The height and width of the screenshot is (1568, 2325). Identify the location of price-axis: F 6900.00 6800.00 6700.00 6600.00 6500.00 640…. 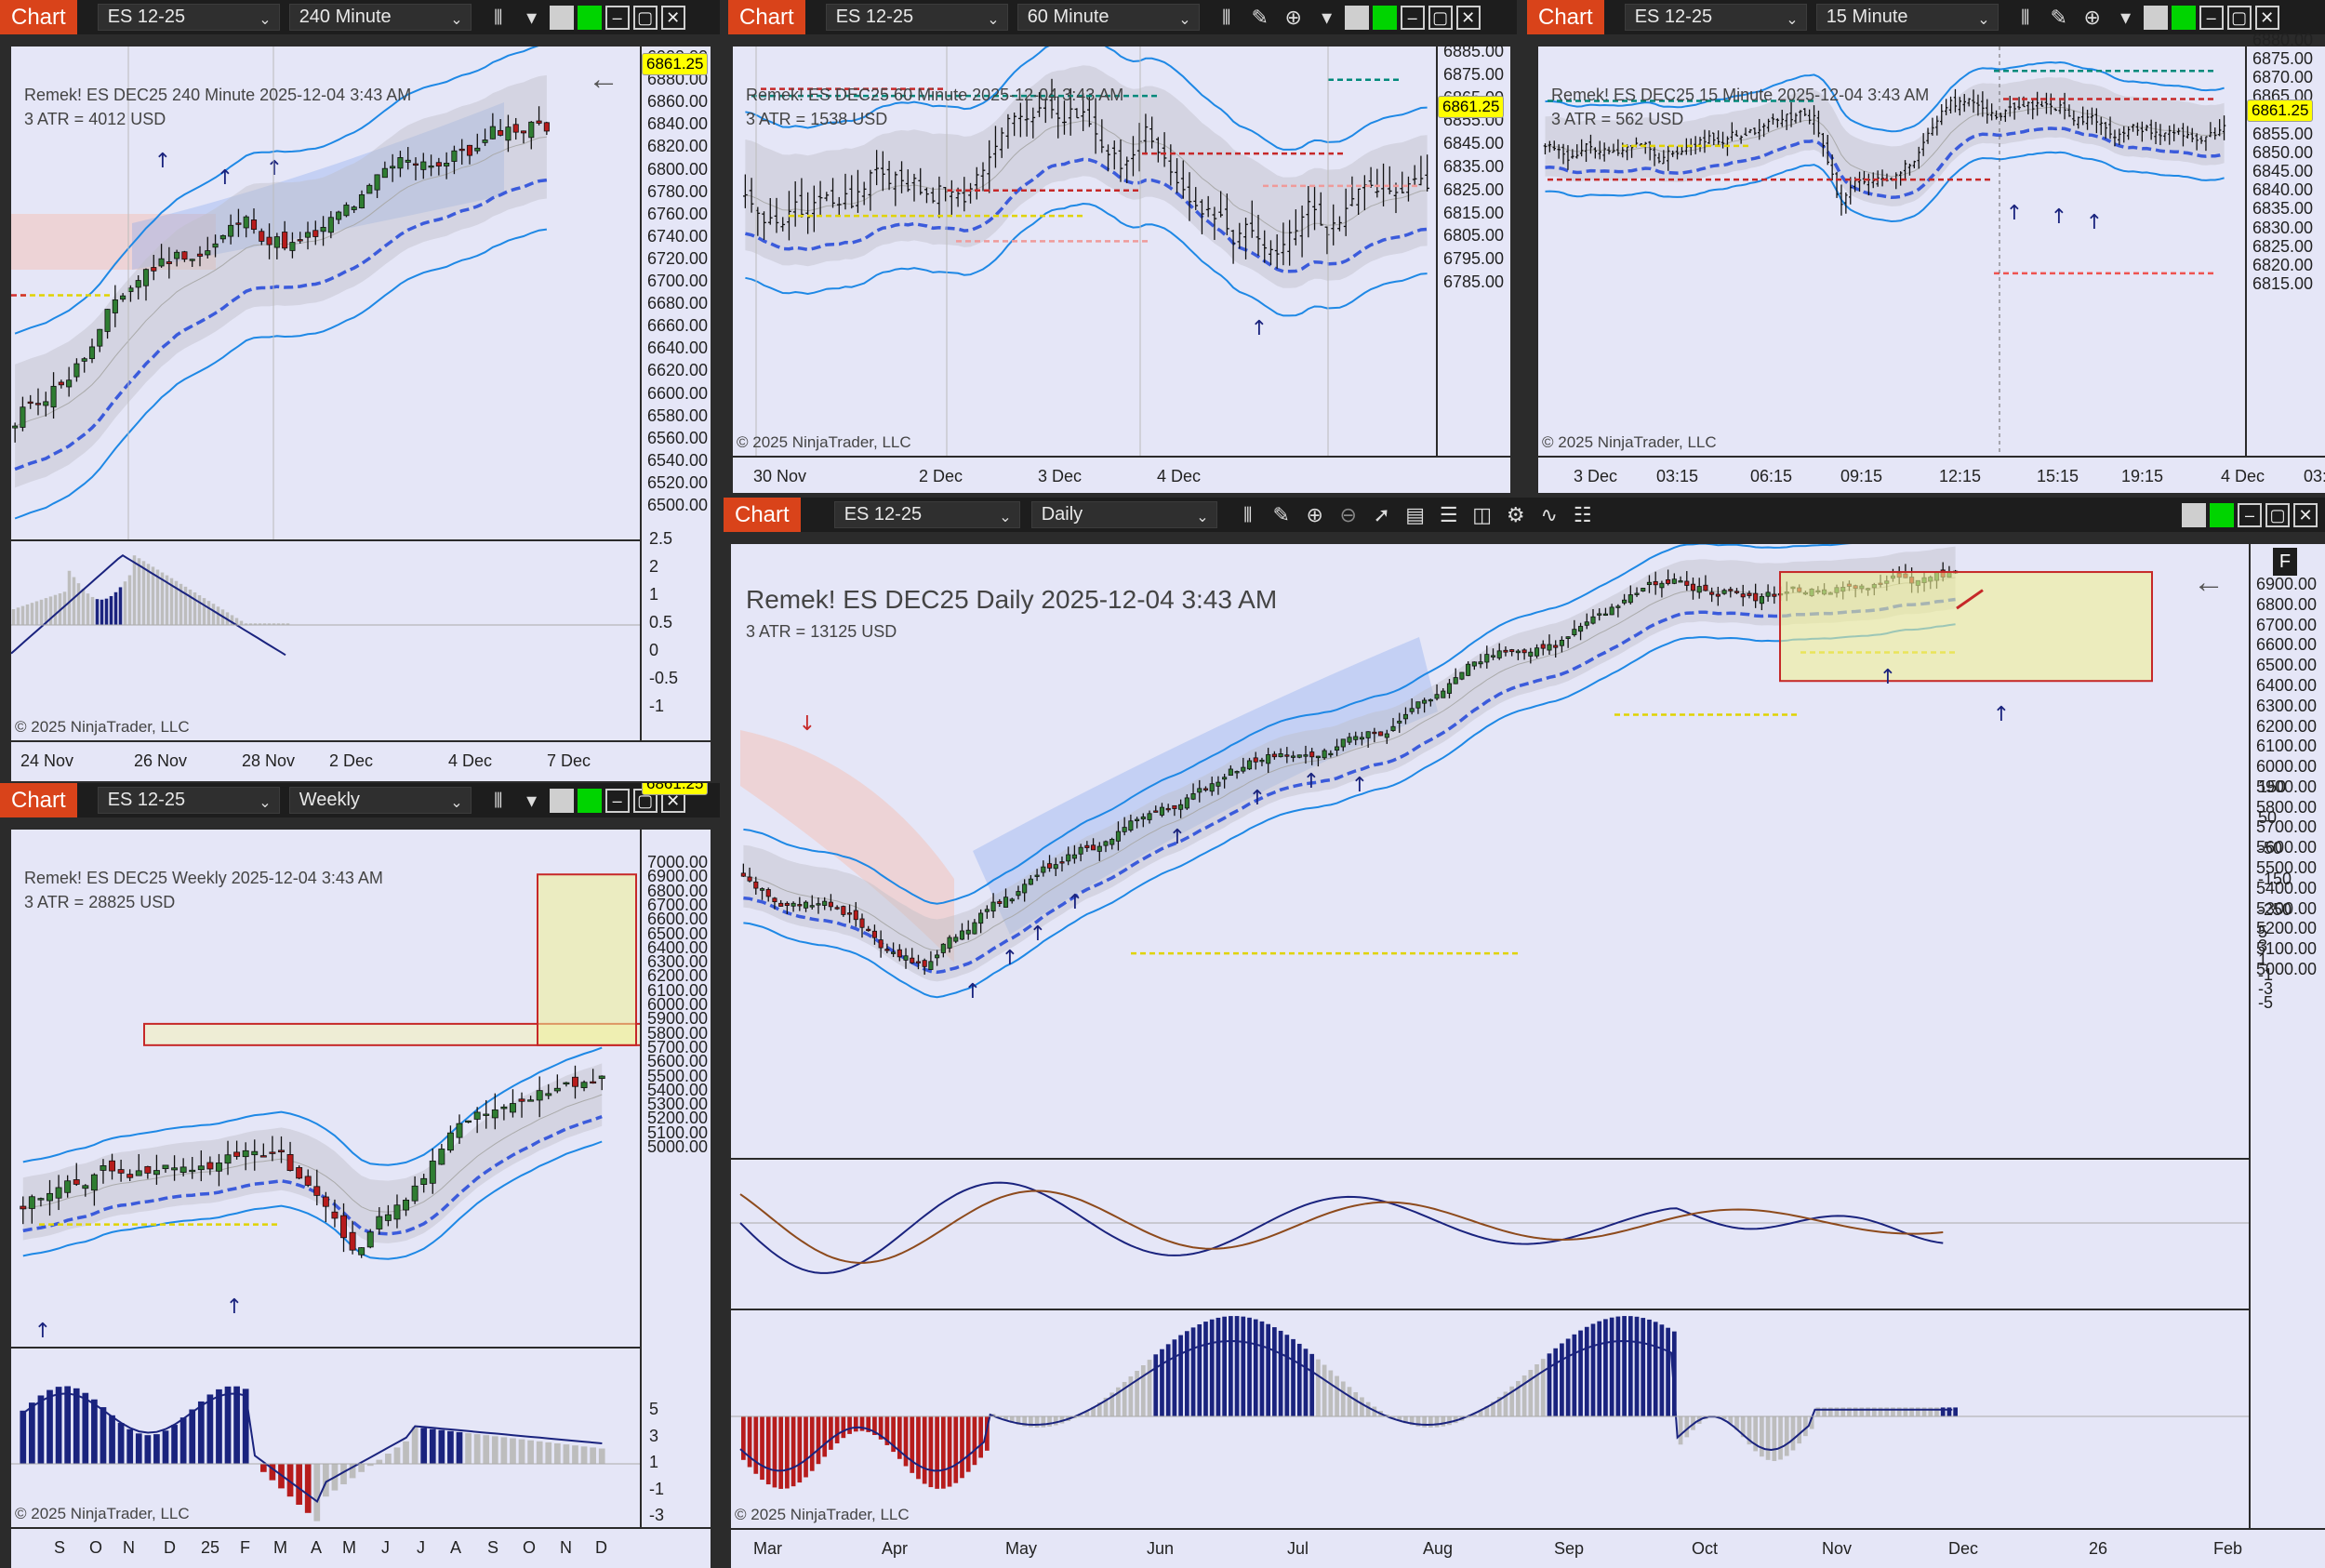
(2288, 1036).